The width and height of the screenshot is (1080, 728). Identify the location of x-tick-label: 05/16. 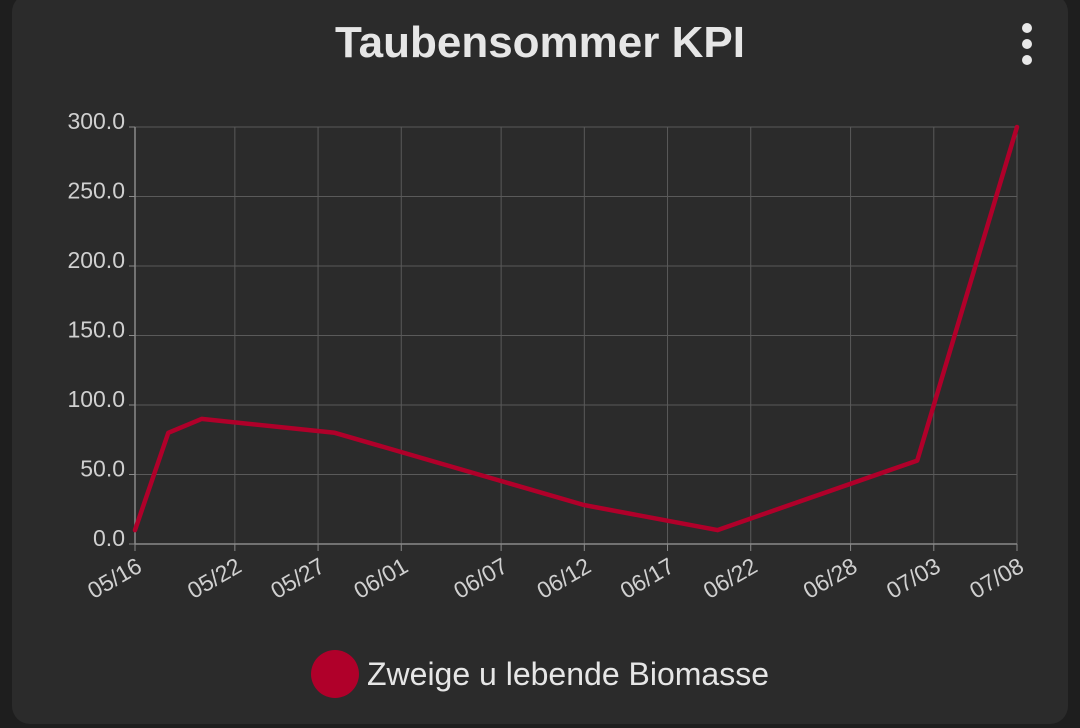
(114, 577).